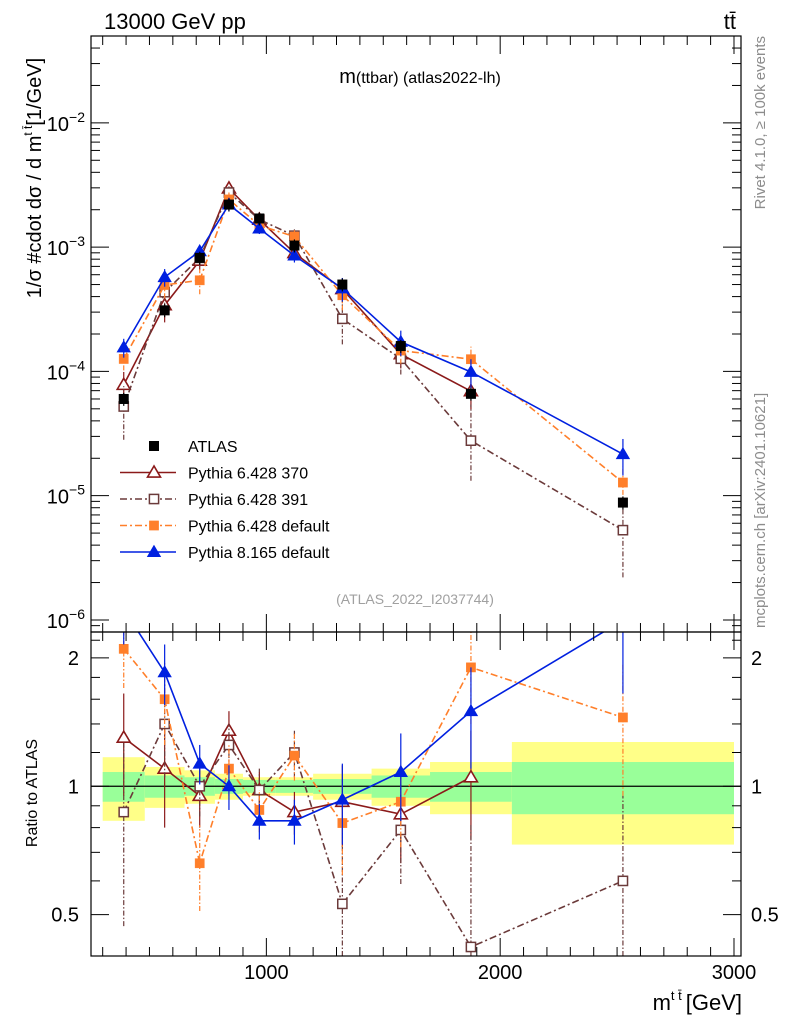 The width and height of the screenshot is (786, 1024). Describe the element at coordinates (154, 446) in the screenshot. I see `legend-atlas-marker` at that location.